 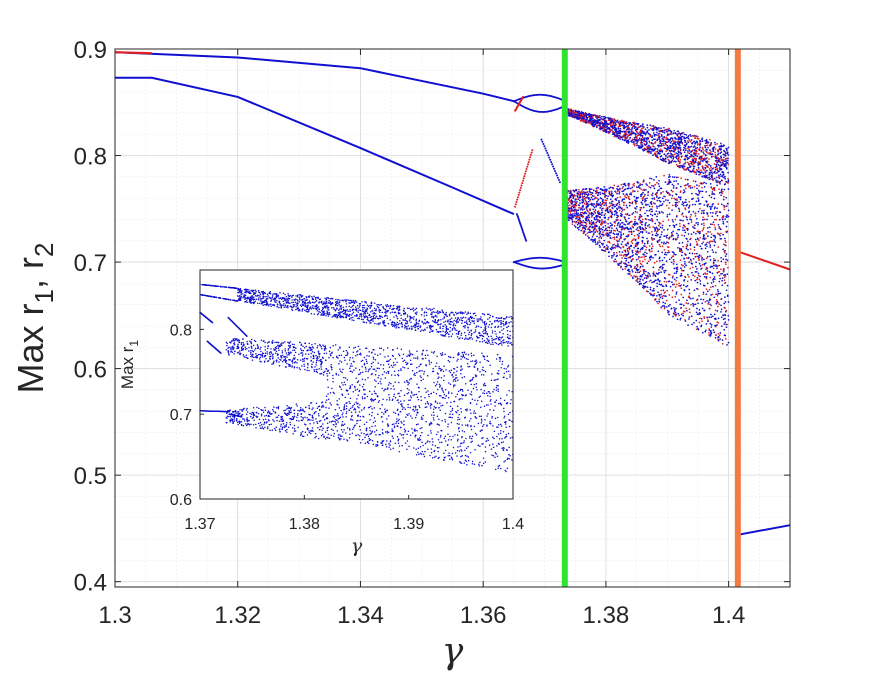 What do you see at coordinates (453, 651) in the screenshot?
I see `main-x-axis-label: γ` at bounding box center [453, 651].